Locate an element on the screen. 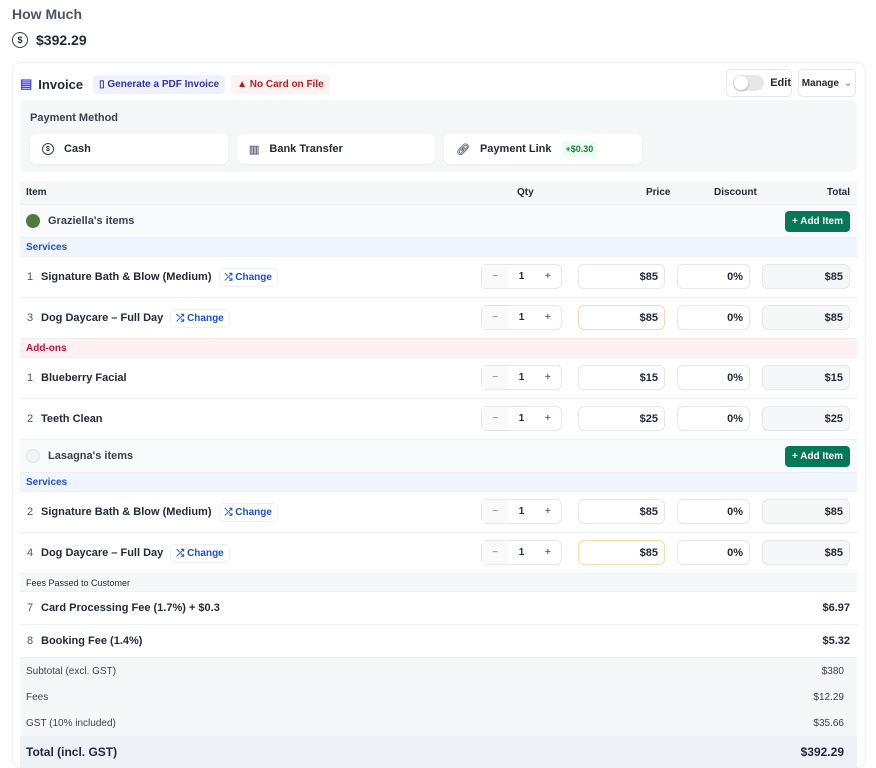 The image size is (876, 768). generate-pdf-button: ▯ Generate a PDF Invoice is located at coordinates (159, 84).